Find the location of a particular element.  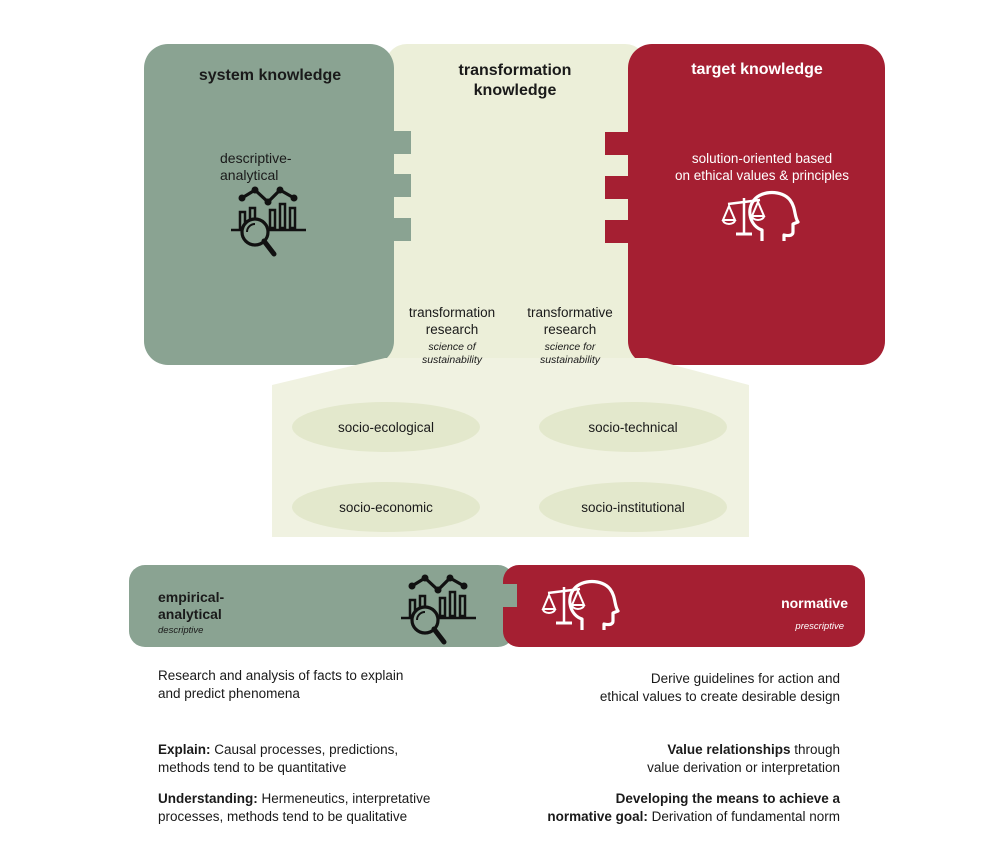

normative-title: normative is located at coordinates (814, 603).